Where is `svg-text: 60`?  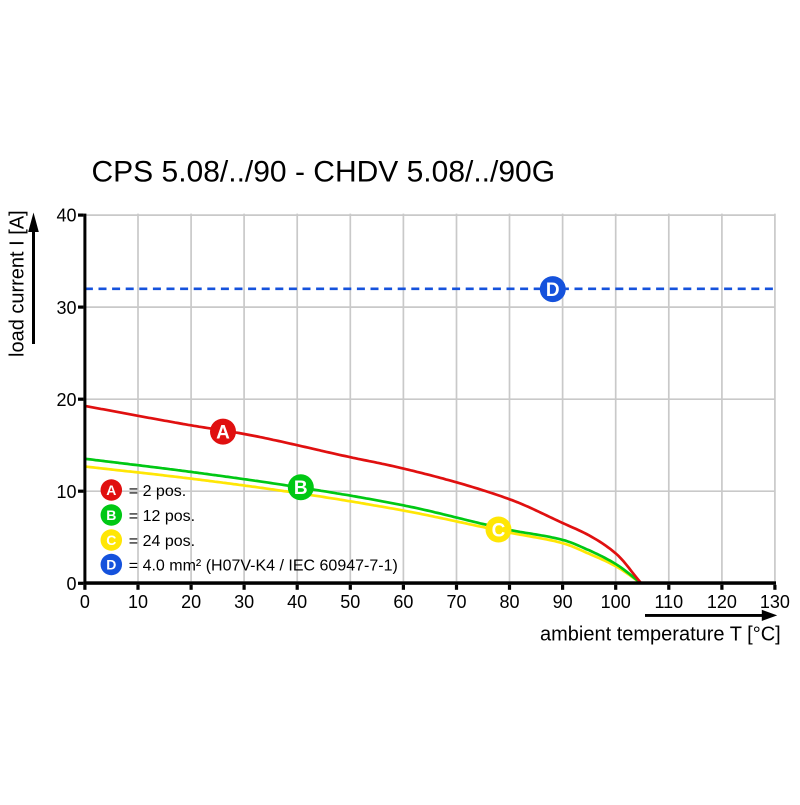 svg-text: 60 is located at coordinates (403, 602).